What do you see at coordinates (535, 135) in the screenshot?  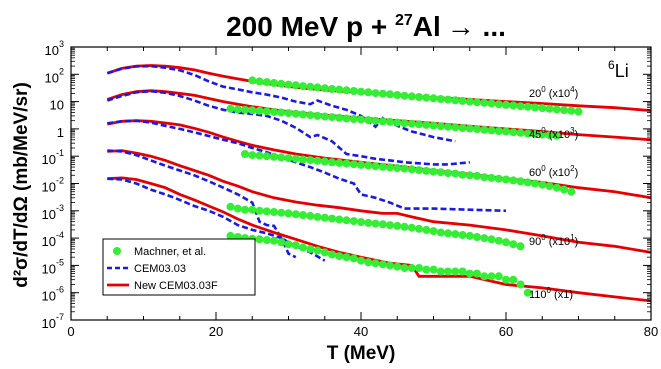 I see `angle-value: 45` at bounding box center [535, 135].